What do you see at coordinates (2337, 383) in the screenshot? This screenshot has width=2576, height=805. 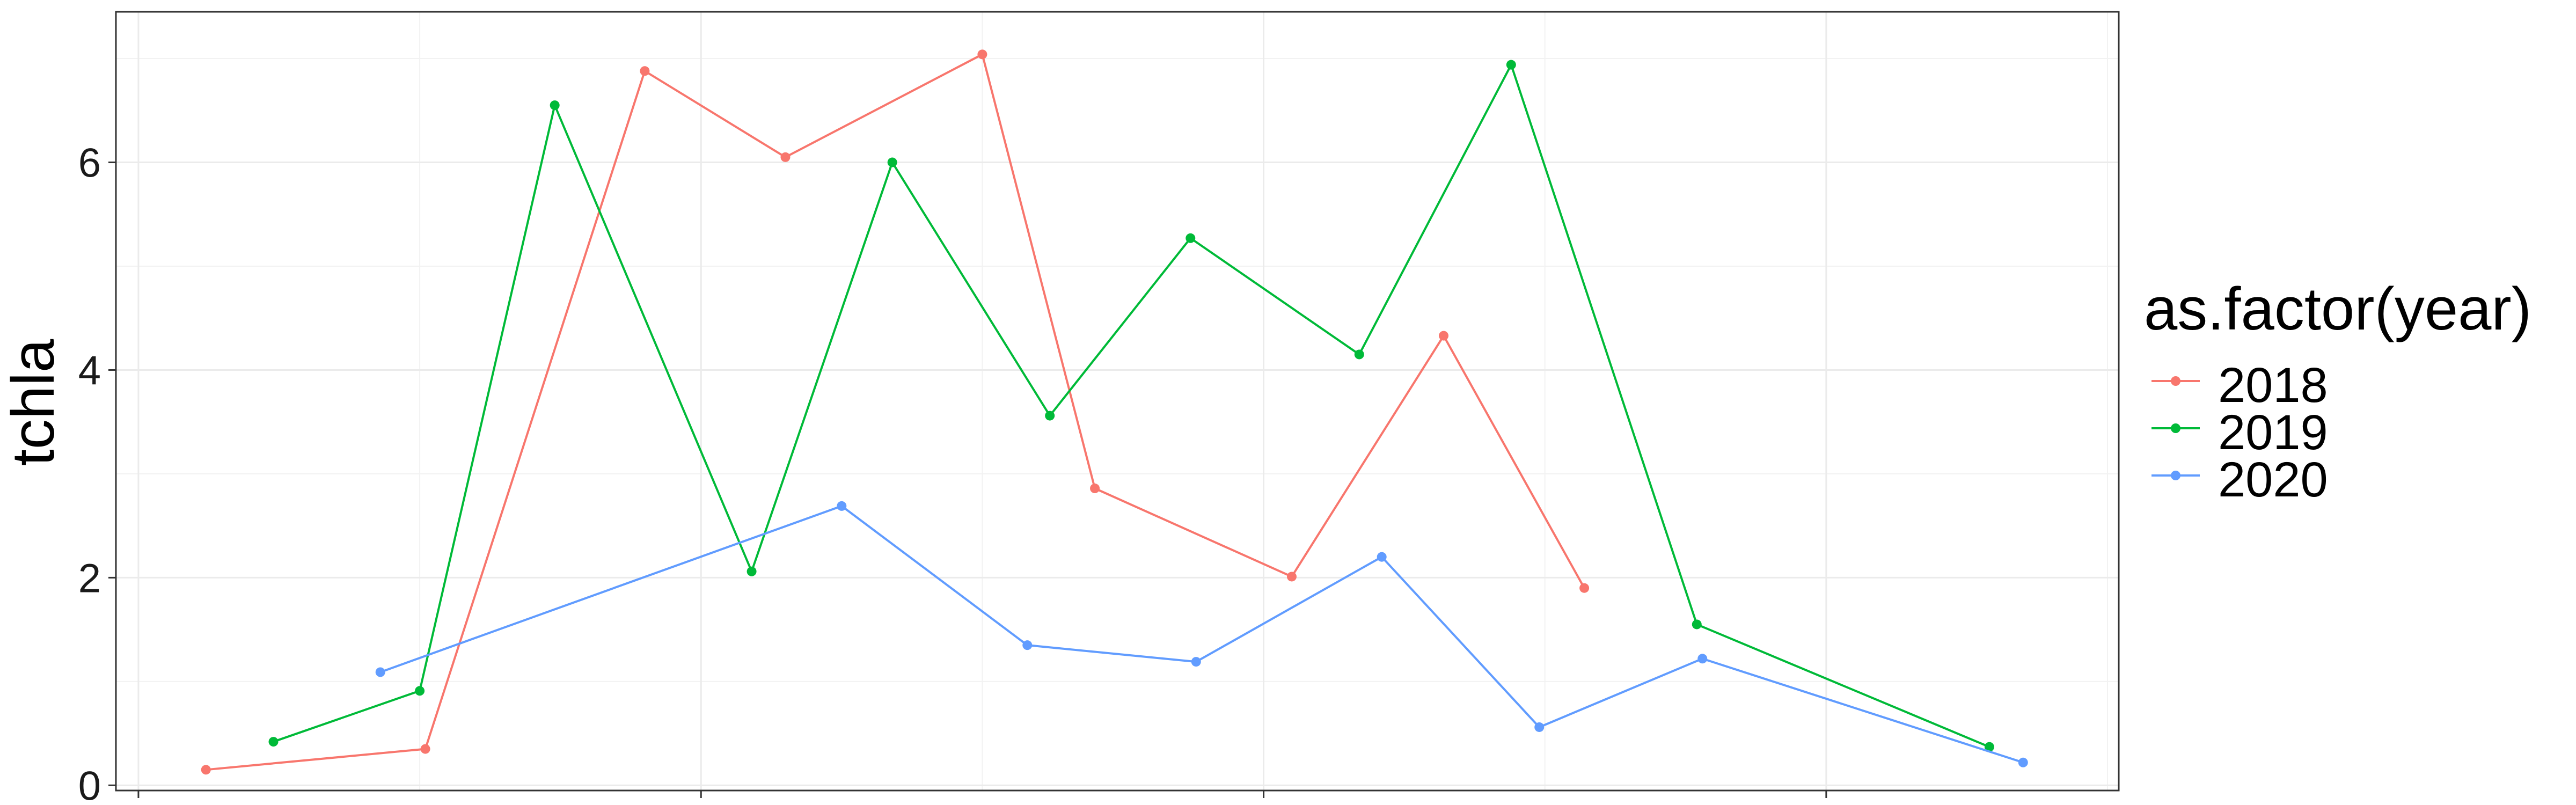 I see `legend-item-2018: 2018` at bounding box center [2337, 383].